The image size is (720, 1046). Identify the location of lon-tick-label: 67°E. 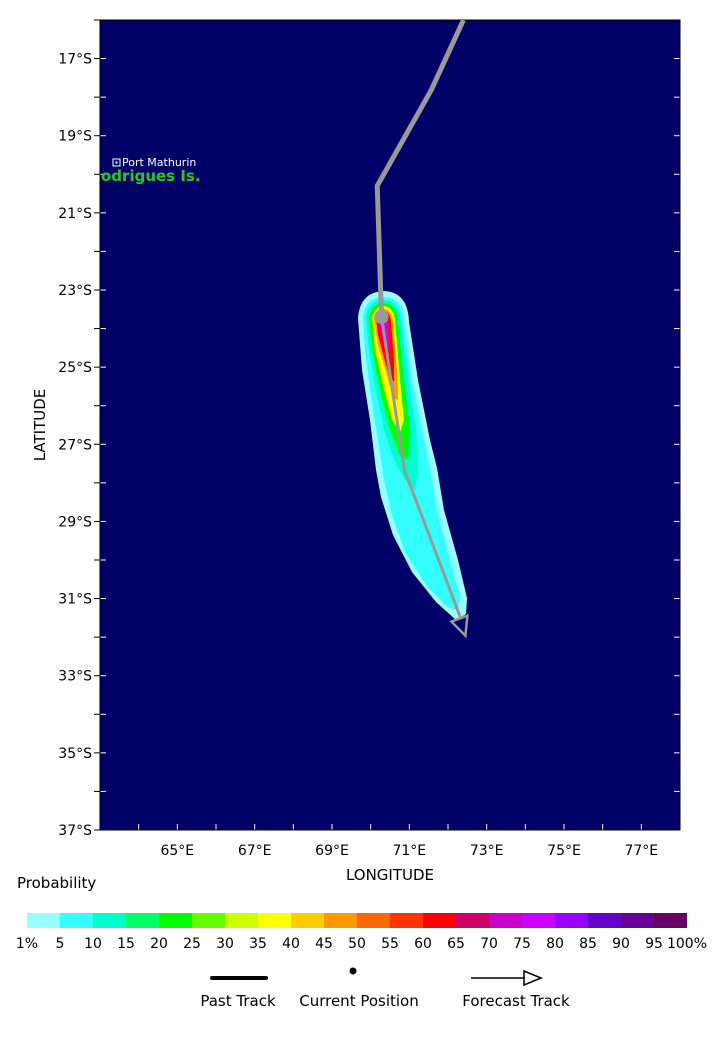
(255, 851).